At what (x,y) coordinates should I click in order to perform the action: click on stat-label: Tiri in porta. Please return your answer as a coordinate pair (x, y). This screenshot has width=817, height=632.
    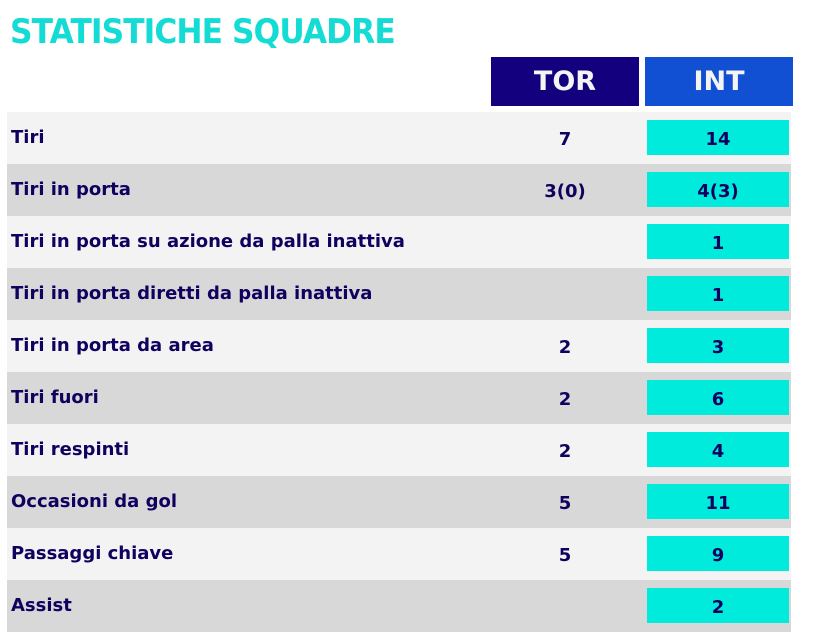
    Looking at the image, I should click on (71, 189).